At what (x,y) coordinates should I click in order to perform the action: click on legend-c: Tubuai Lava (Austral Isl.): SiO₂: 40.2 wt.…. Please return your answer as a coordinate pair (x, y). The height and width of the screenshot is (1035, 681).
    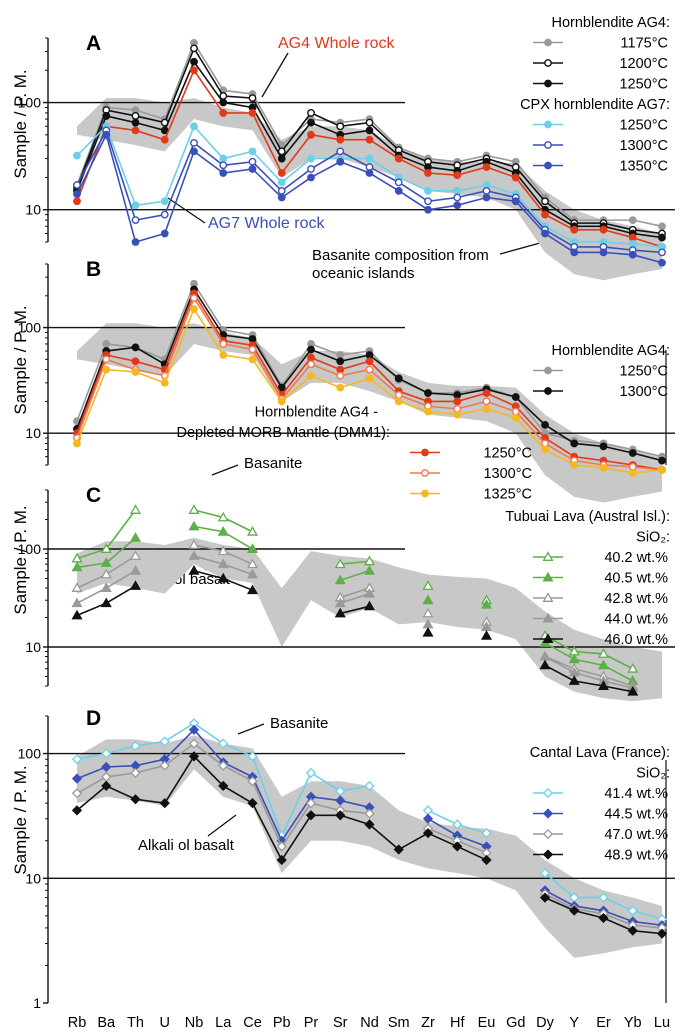
    Looking at the image, I should click on (587, 578).